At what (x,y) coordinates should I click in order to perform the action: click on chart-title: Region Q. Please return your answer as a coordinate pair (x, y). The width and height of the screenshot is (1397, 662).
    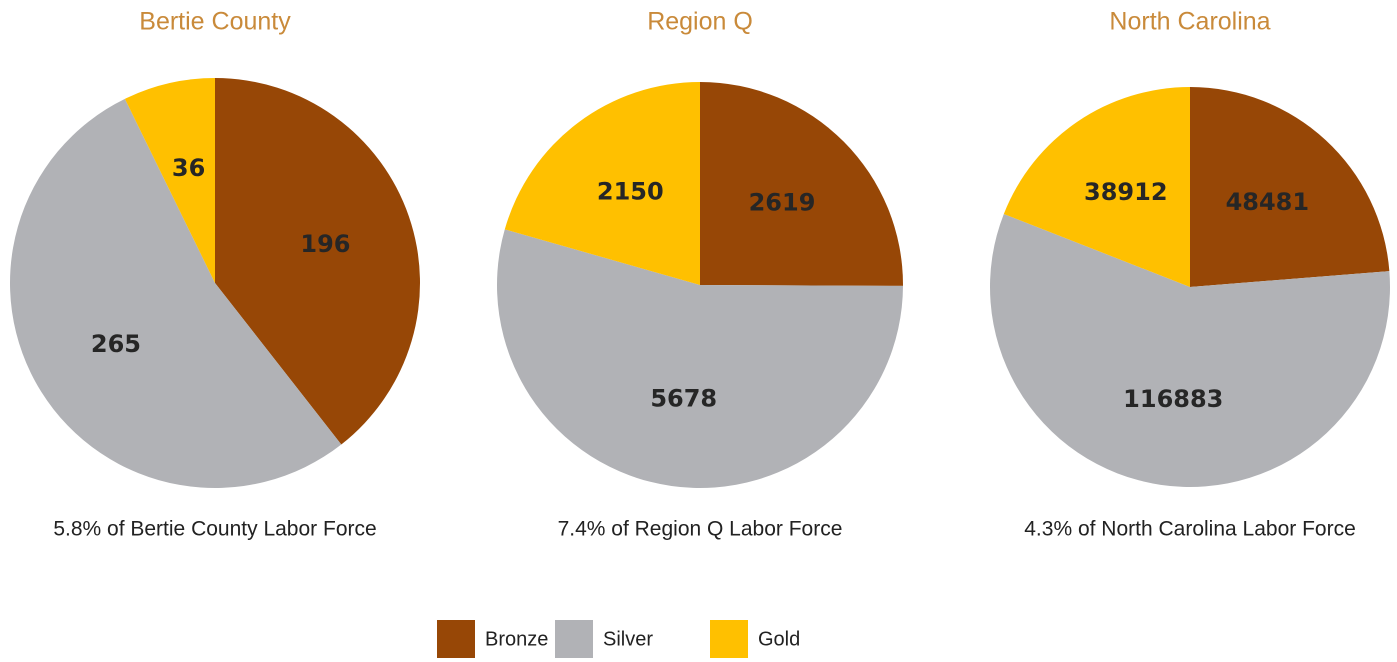
    Looking at the image, I should click on (700, 22).